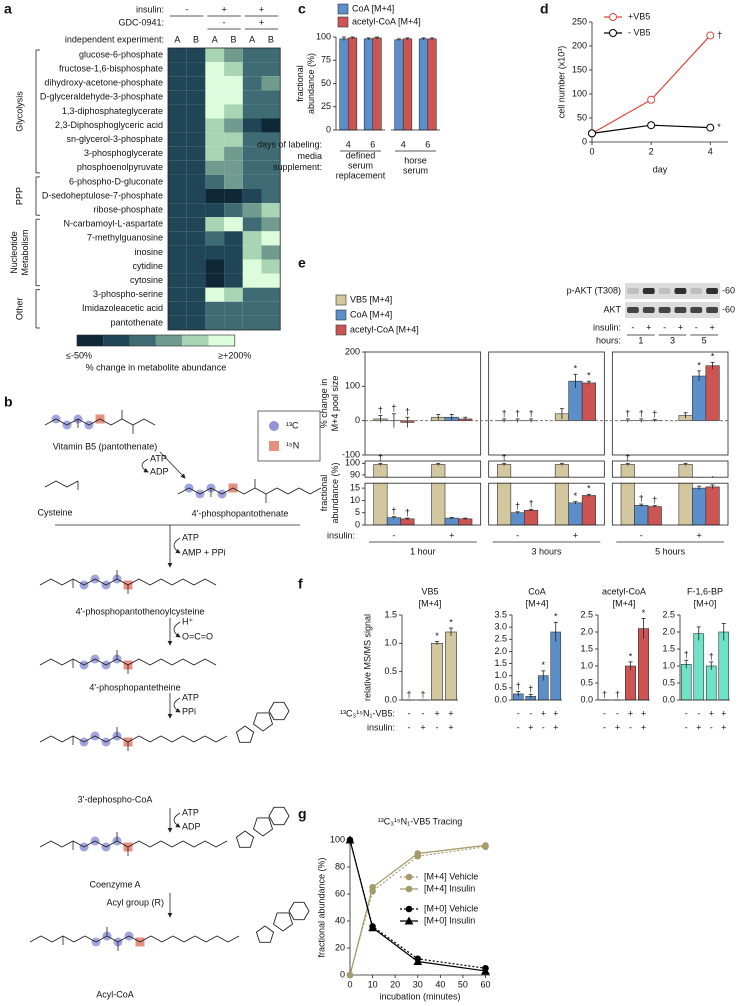 This screenshot has width=744, height=1006. What do you see at coordinates (371, 314) in the screenshot?
I see `legend-label: CoA [M+4]` at bounding box center [371, 314].